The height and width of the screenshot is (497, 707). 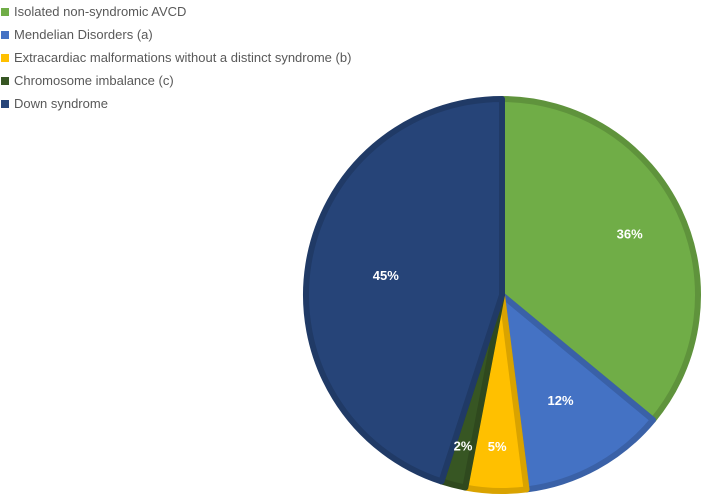 What do you see at coordinates (175, 80) in the screenshot?
I see `legend-item-chromosome-imbalance: Chromosome imbalance (c)` at bounding box center [175, 80].